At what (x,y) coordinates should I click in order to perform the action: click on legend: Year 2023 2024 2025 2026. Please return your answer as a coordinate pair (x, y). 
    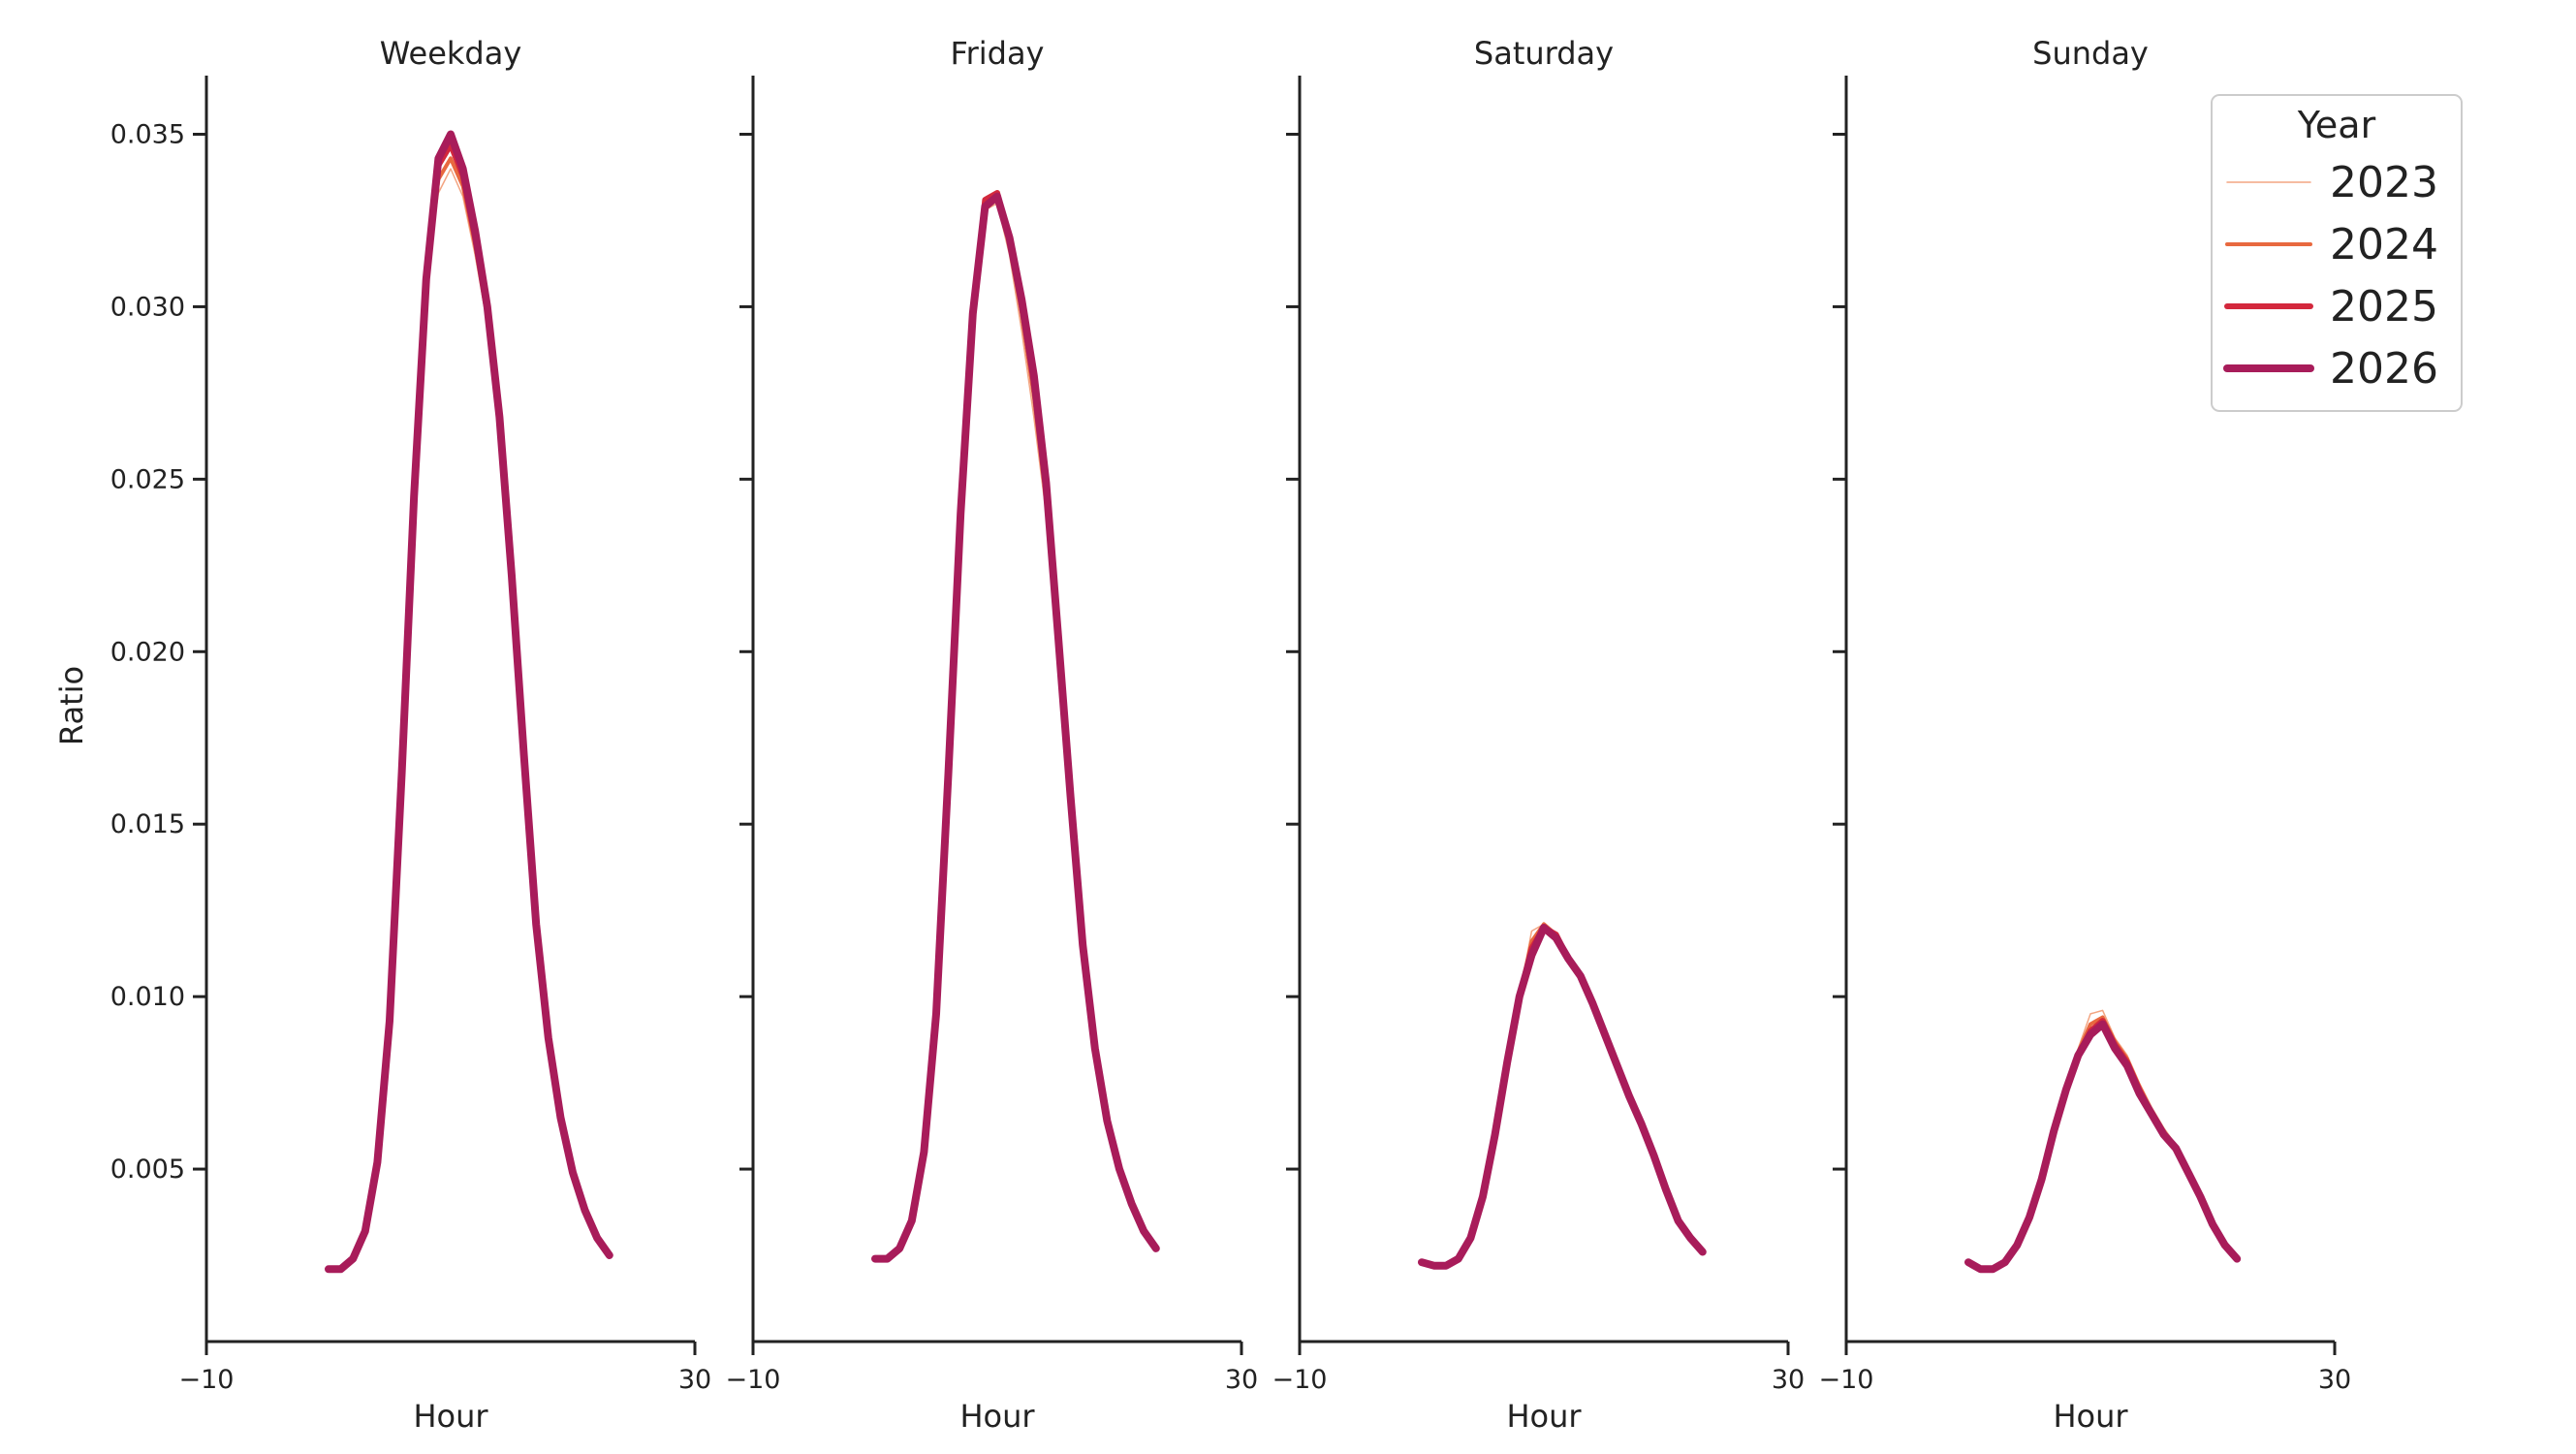
    Looking at the image, I should click on (2337, 253).